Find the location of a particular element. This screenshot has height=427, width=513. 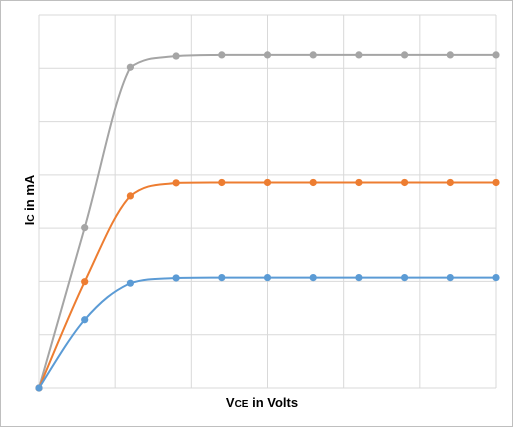

x-axis-title: VCE in Volts is located at coordinates (262, 402).